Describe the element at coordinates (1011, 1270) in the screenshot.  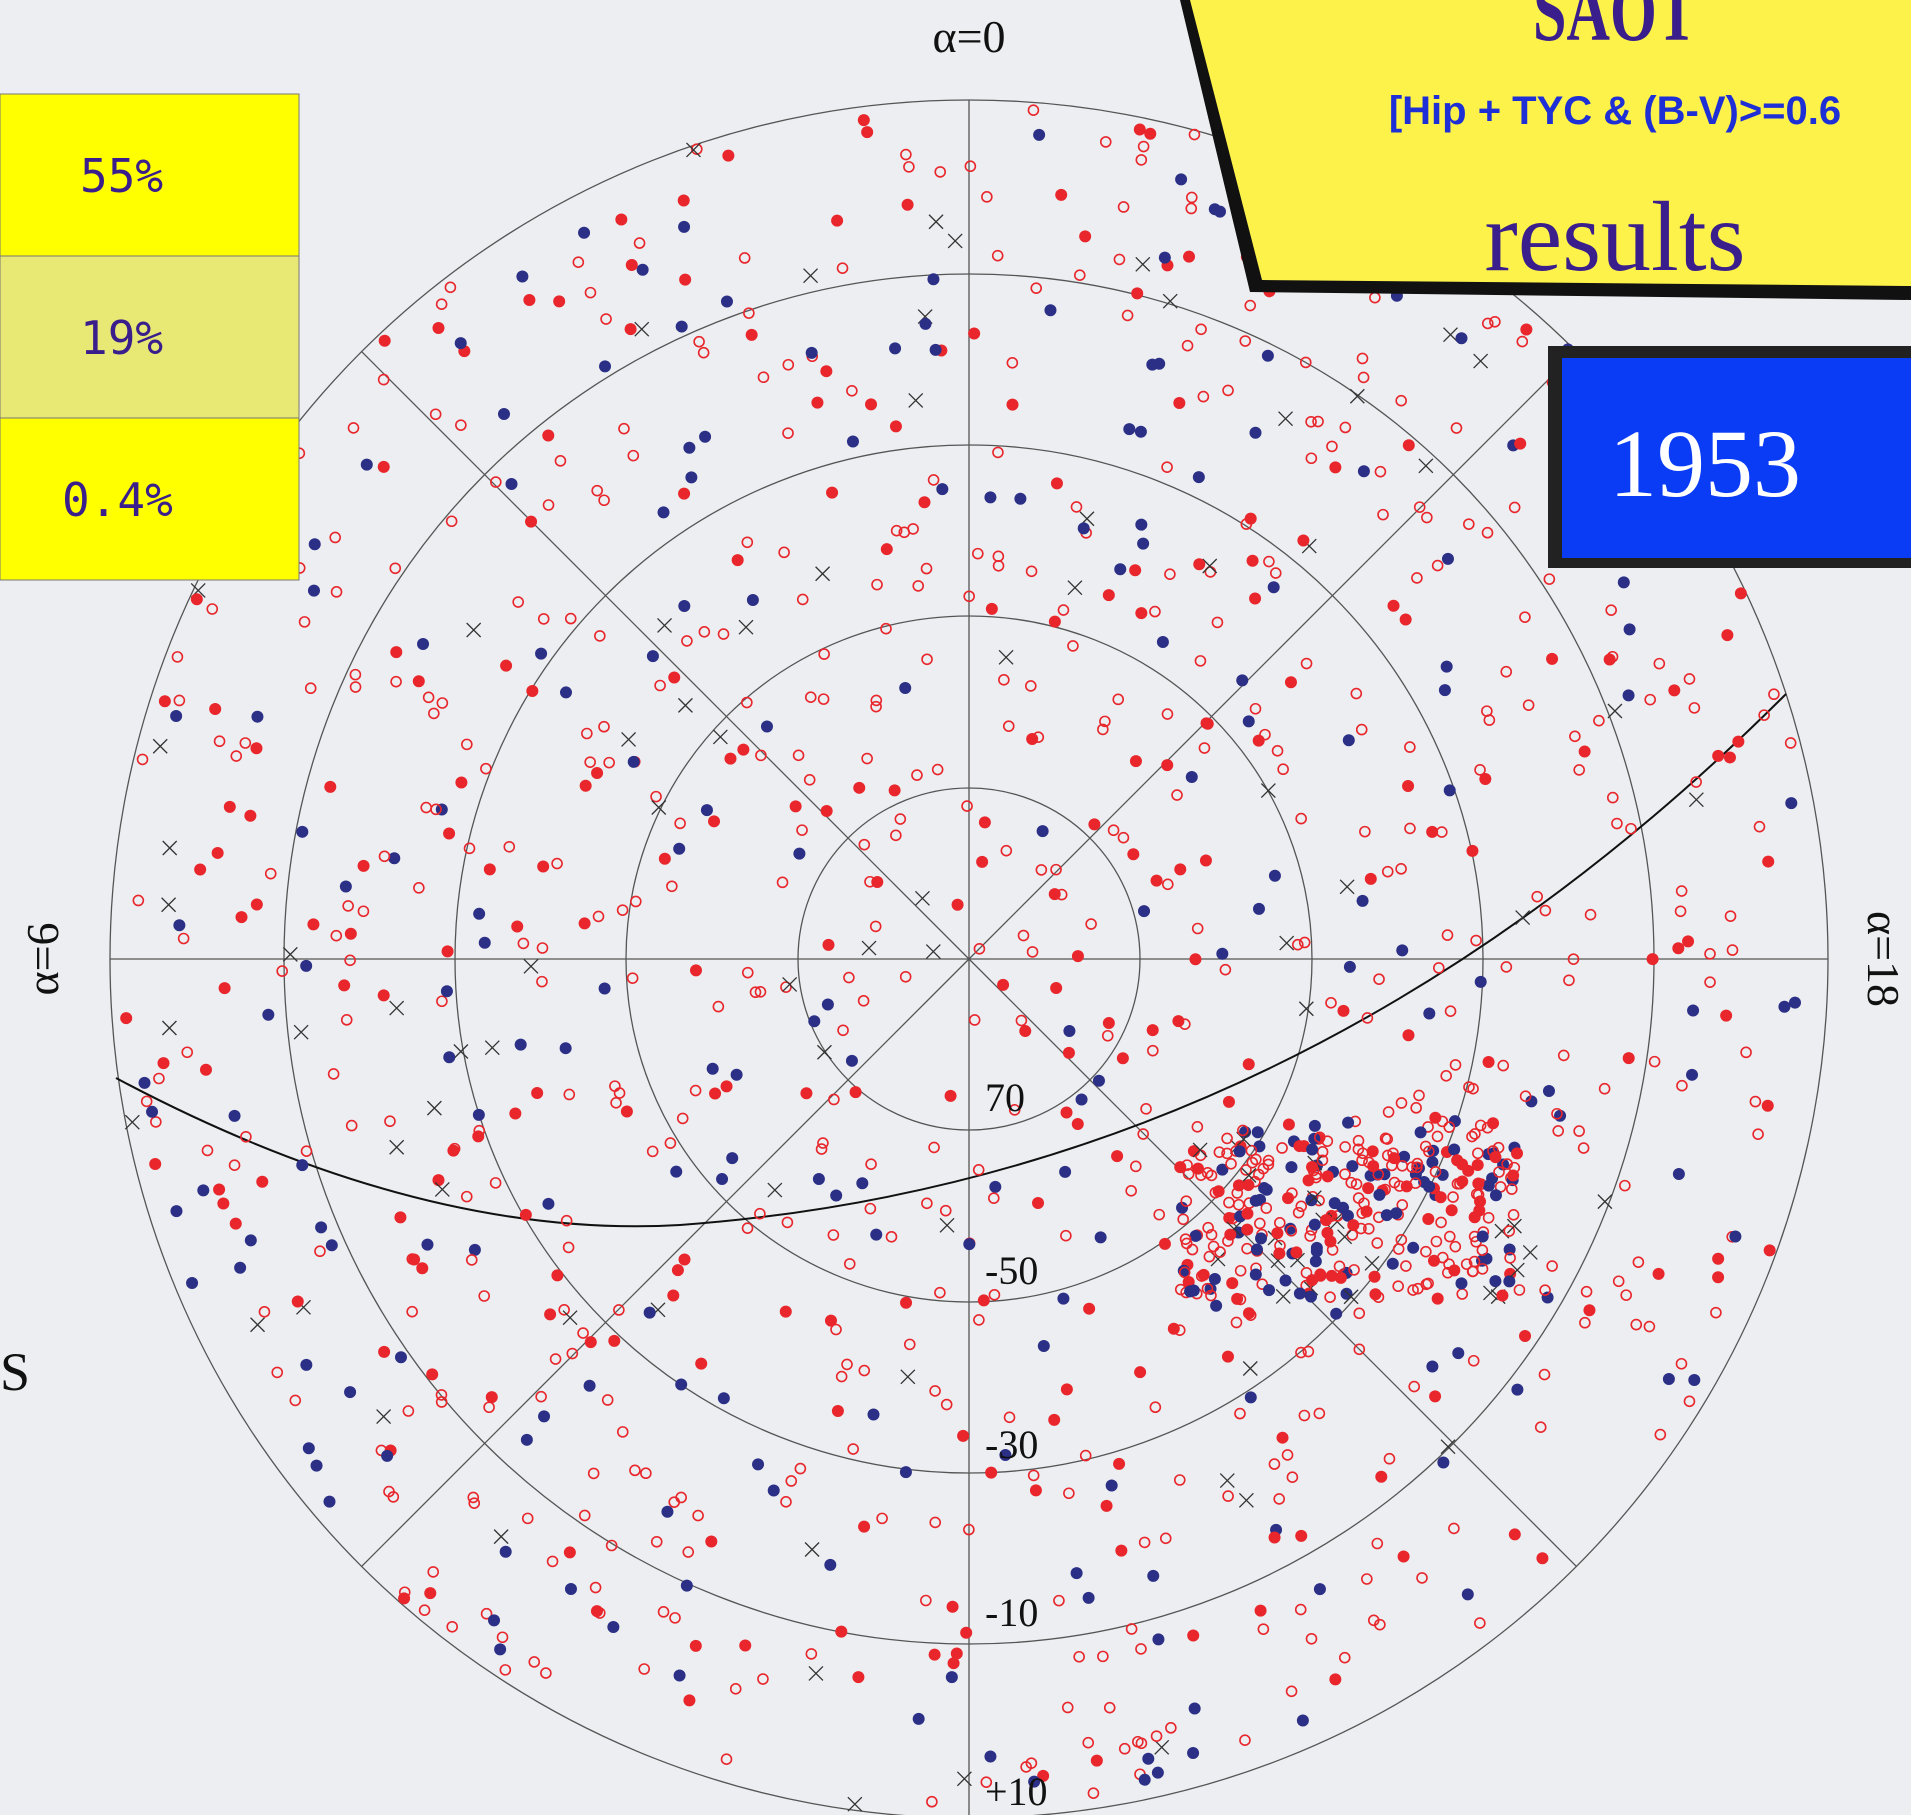
I see `ring-label: -50` at that location.